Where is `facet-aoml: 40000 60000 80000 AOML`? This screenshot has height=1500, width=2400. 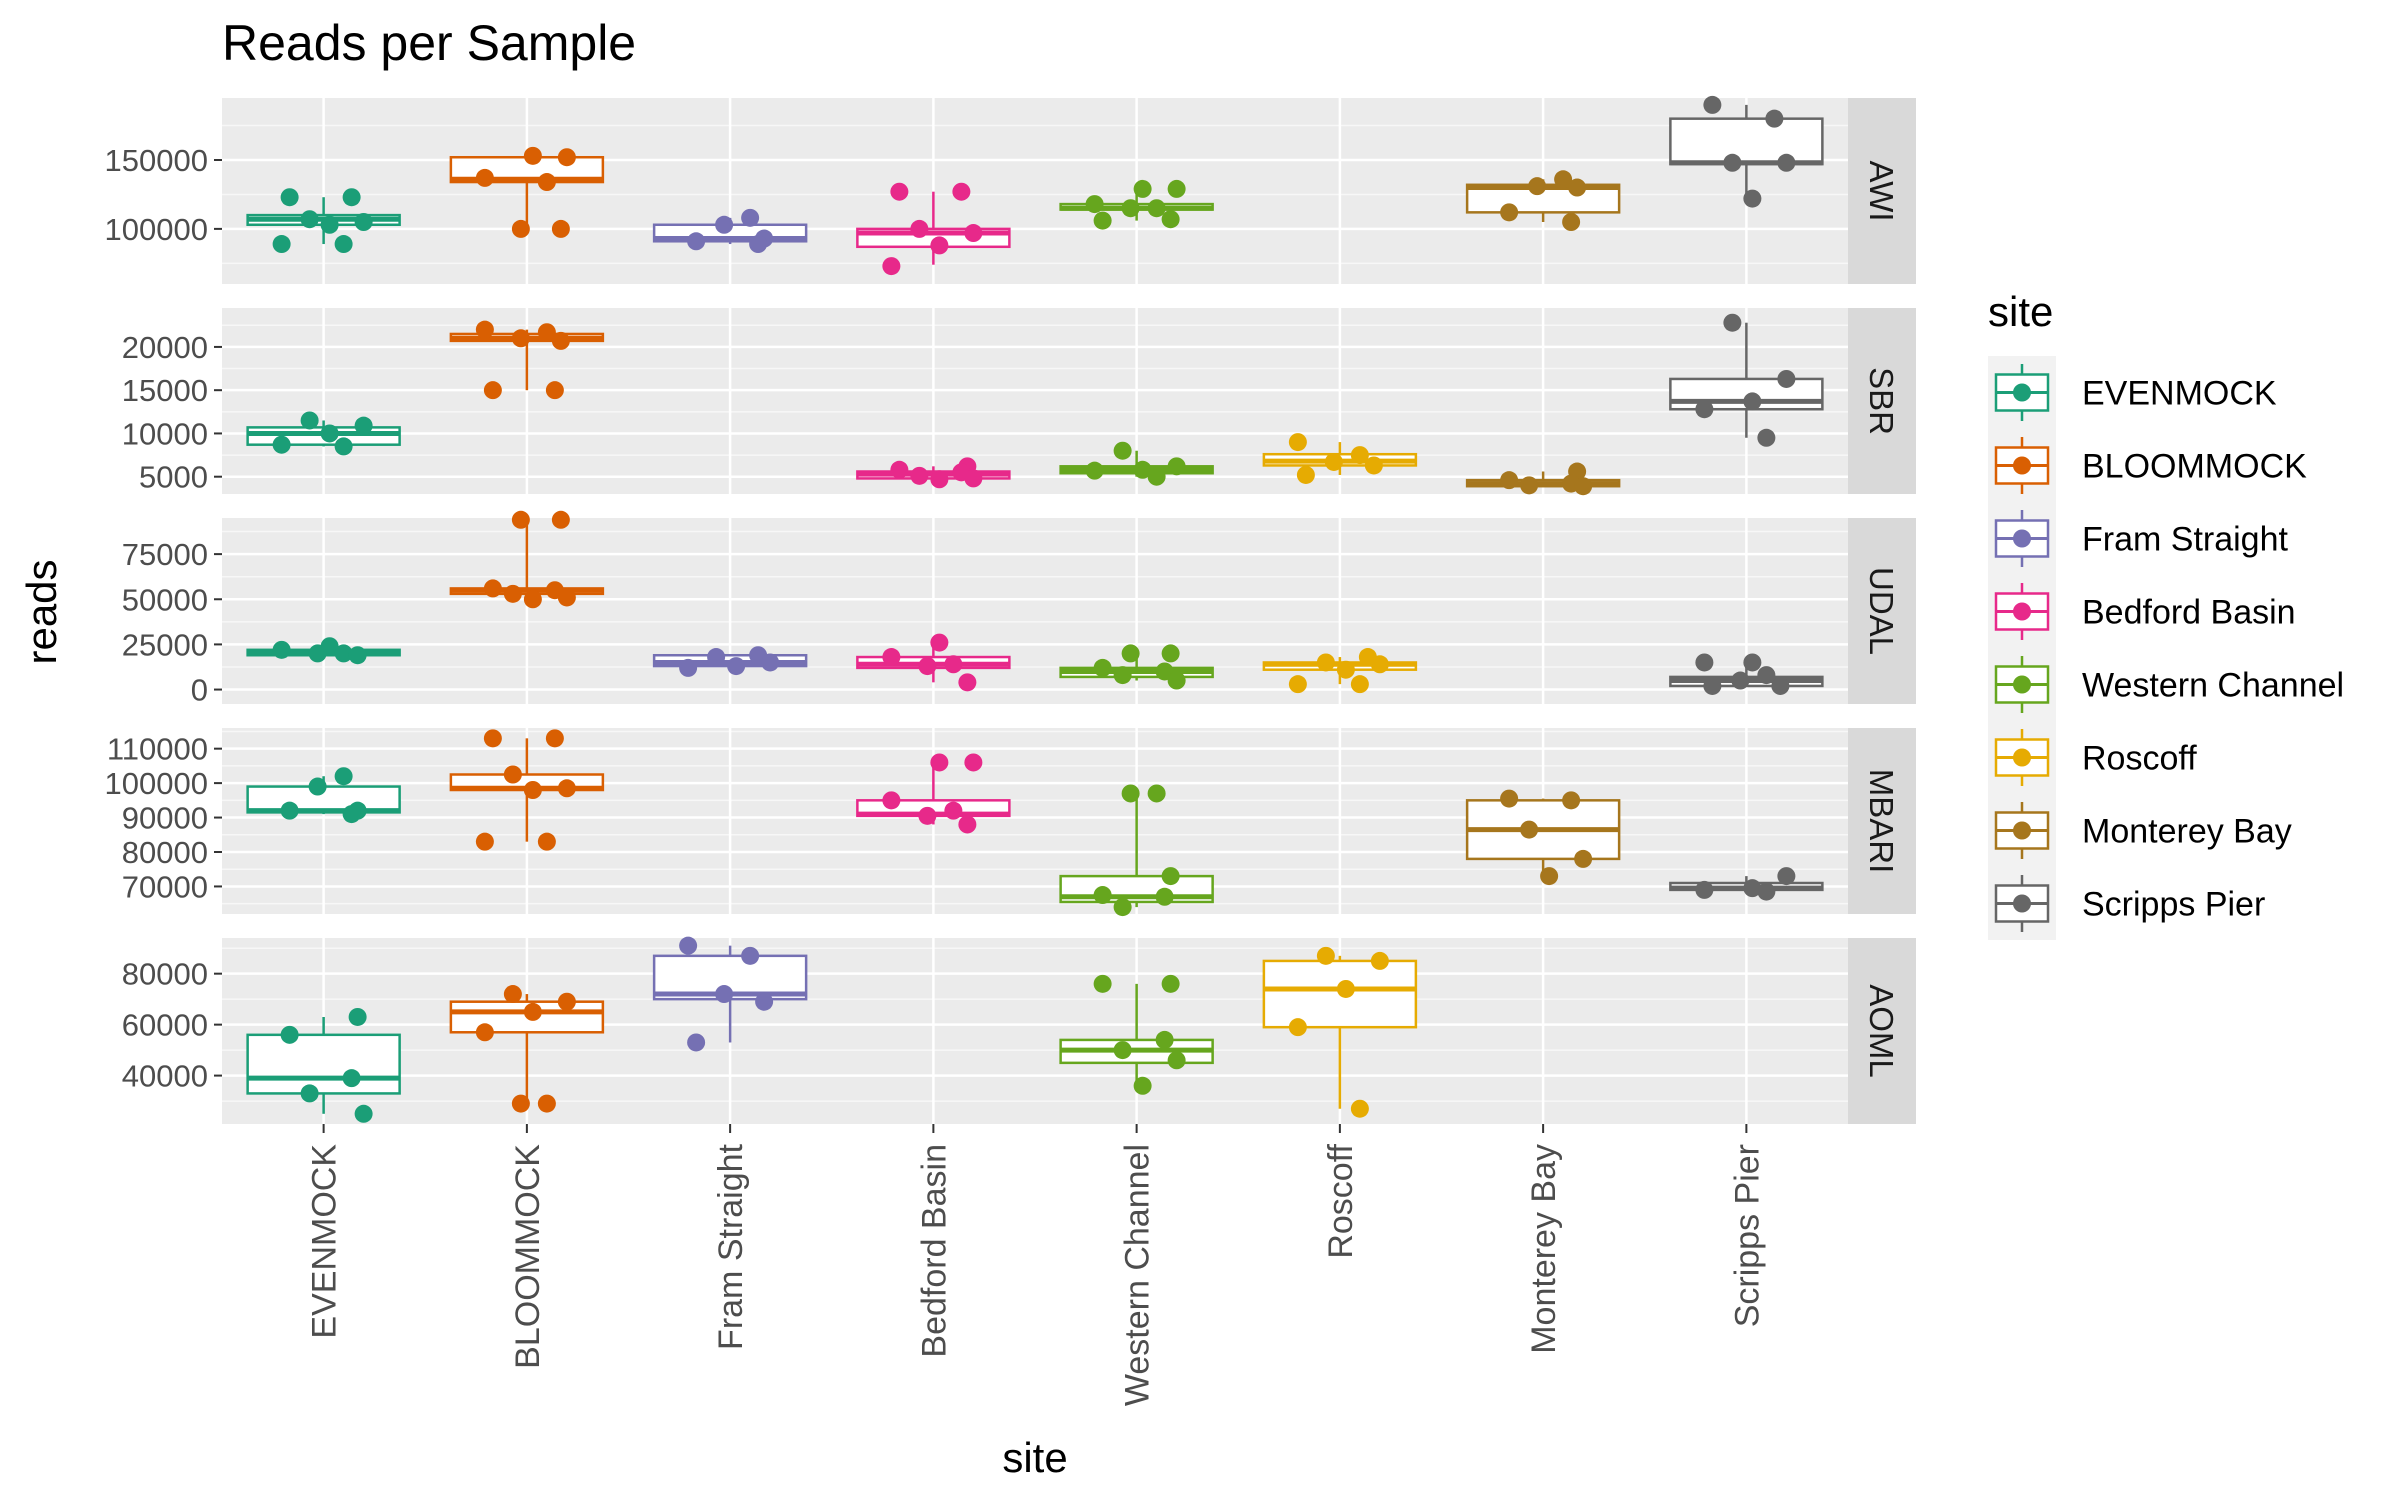
facet-aoml: 40000 60000 80000 AOML is located at coordinates (1019, 1030).